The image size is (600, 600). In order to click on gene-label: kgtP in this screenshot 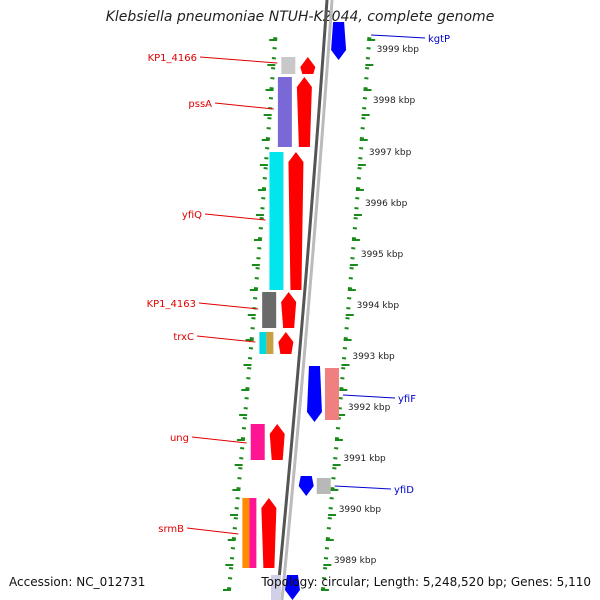, I will do `click(439, 39)`.